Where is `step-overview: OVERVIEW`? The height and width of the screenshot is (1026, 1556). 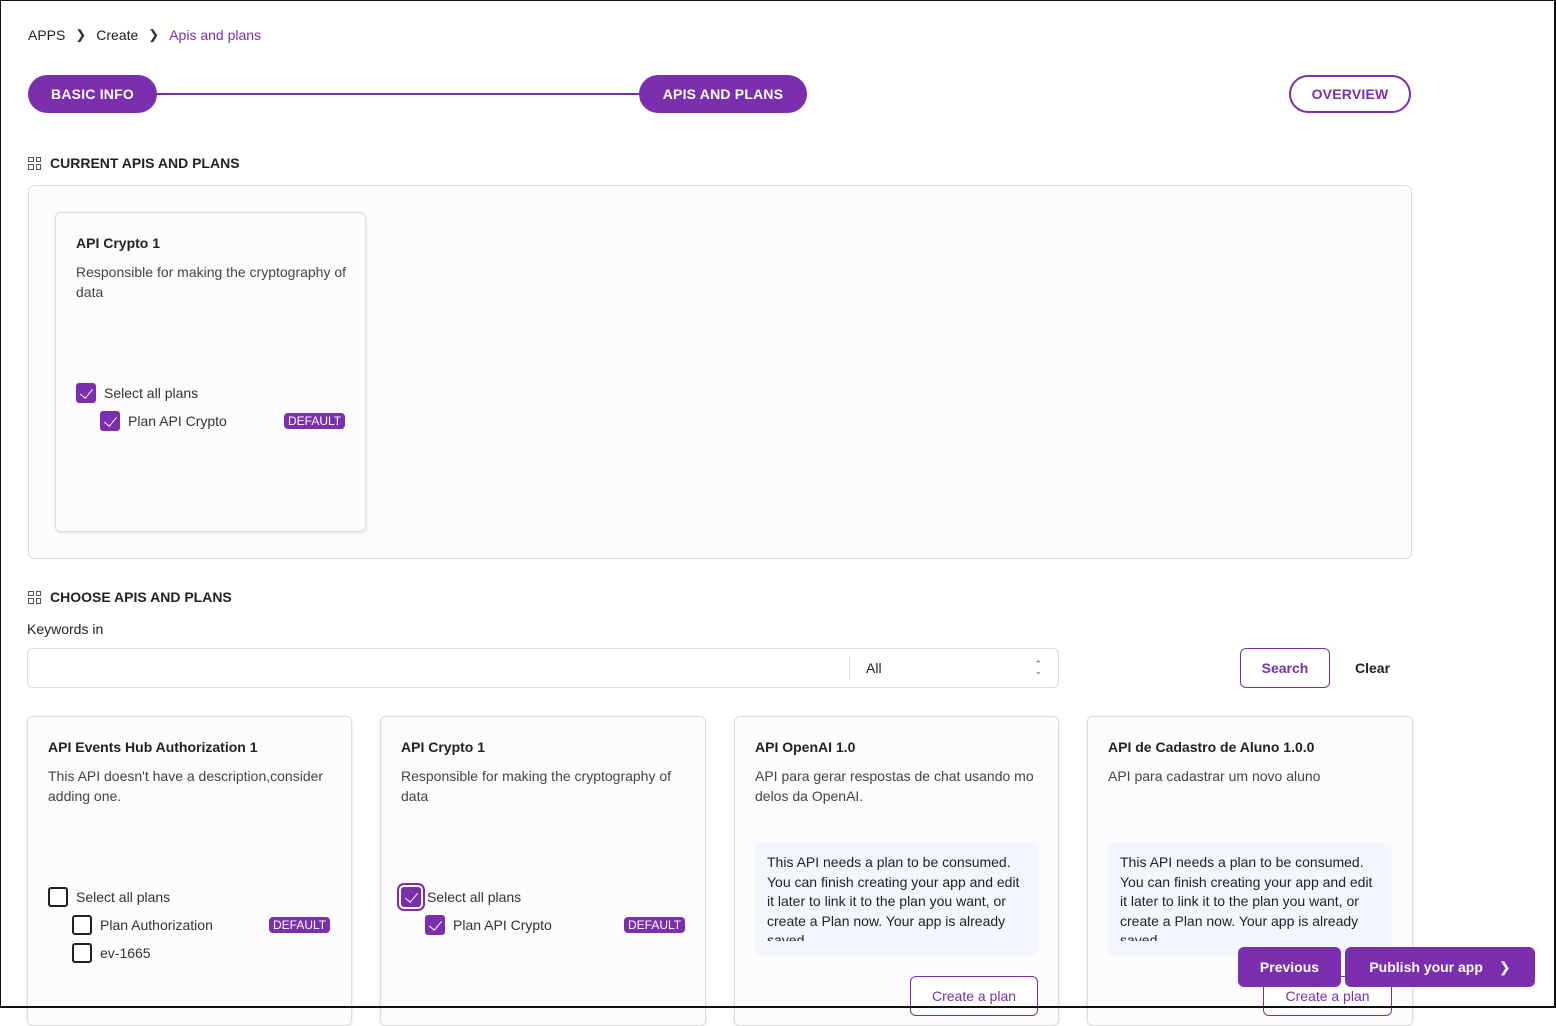 step-overview: OVERVIEW is located at coordinates (1350, 94).